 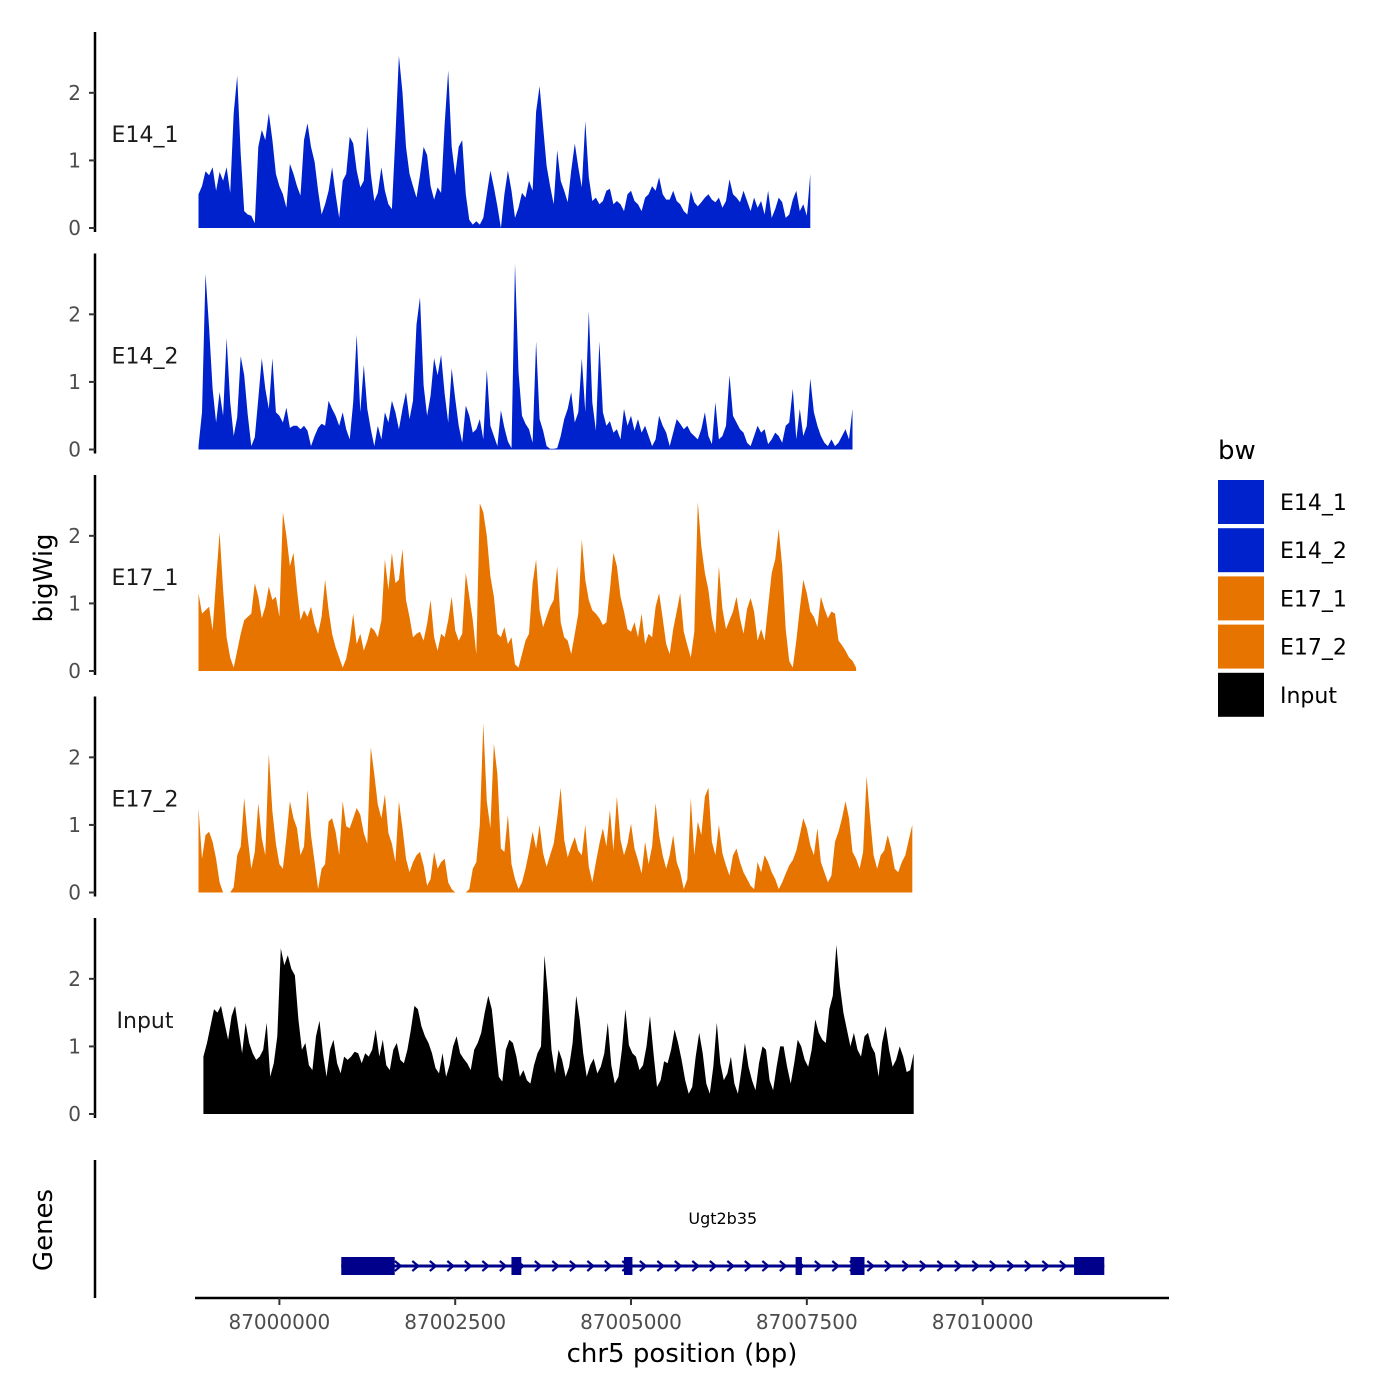 I want to click on legend-label: E14_2, so click(x=1313, y=551).